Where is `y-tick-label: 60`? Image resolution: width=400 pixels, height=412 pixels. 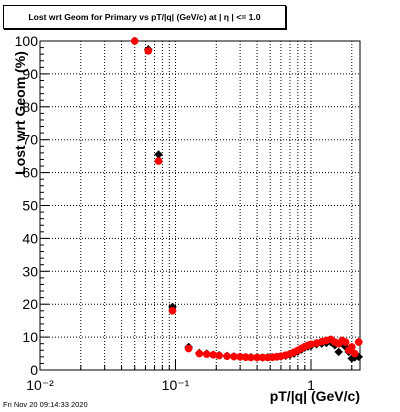 y-tick-label: 60 is located at coordinates (30, 173).